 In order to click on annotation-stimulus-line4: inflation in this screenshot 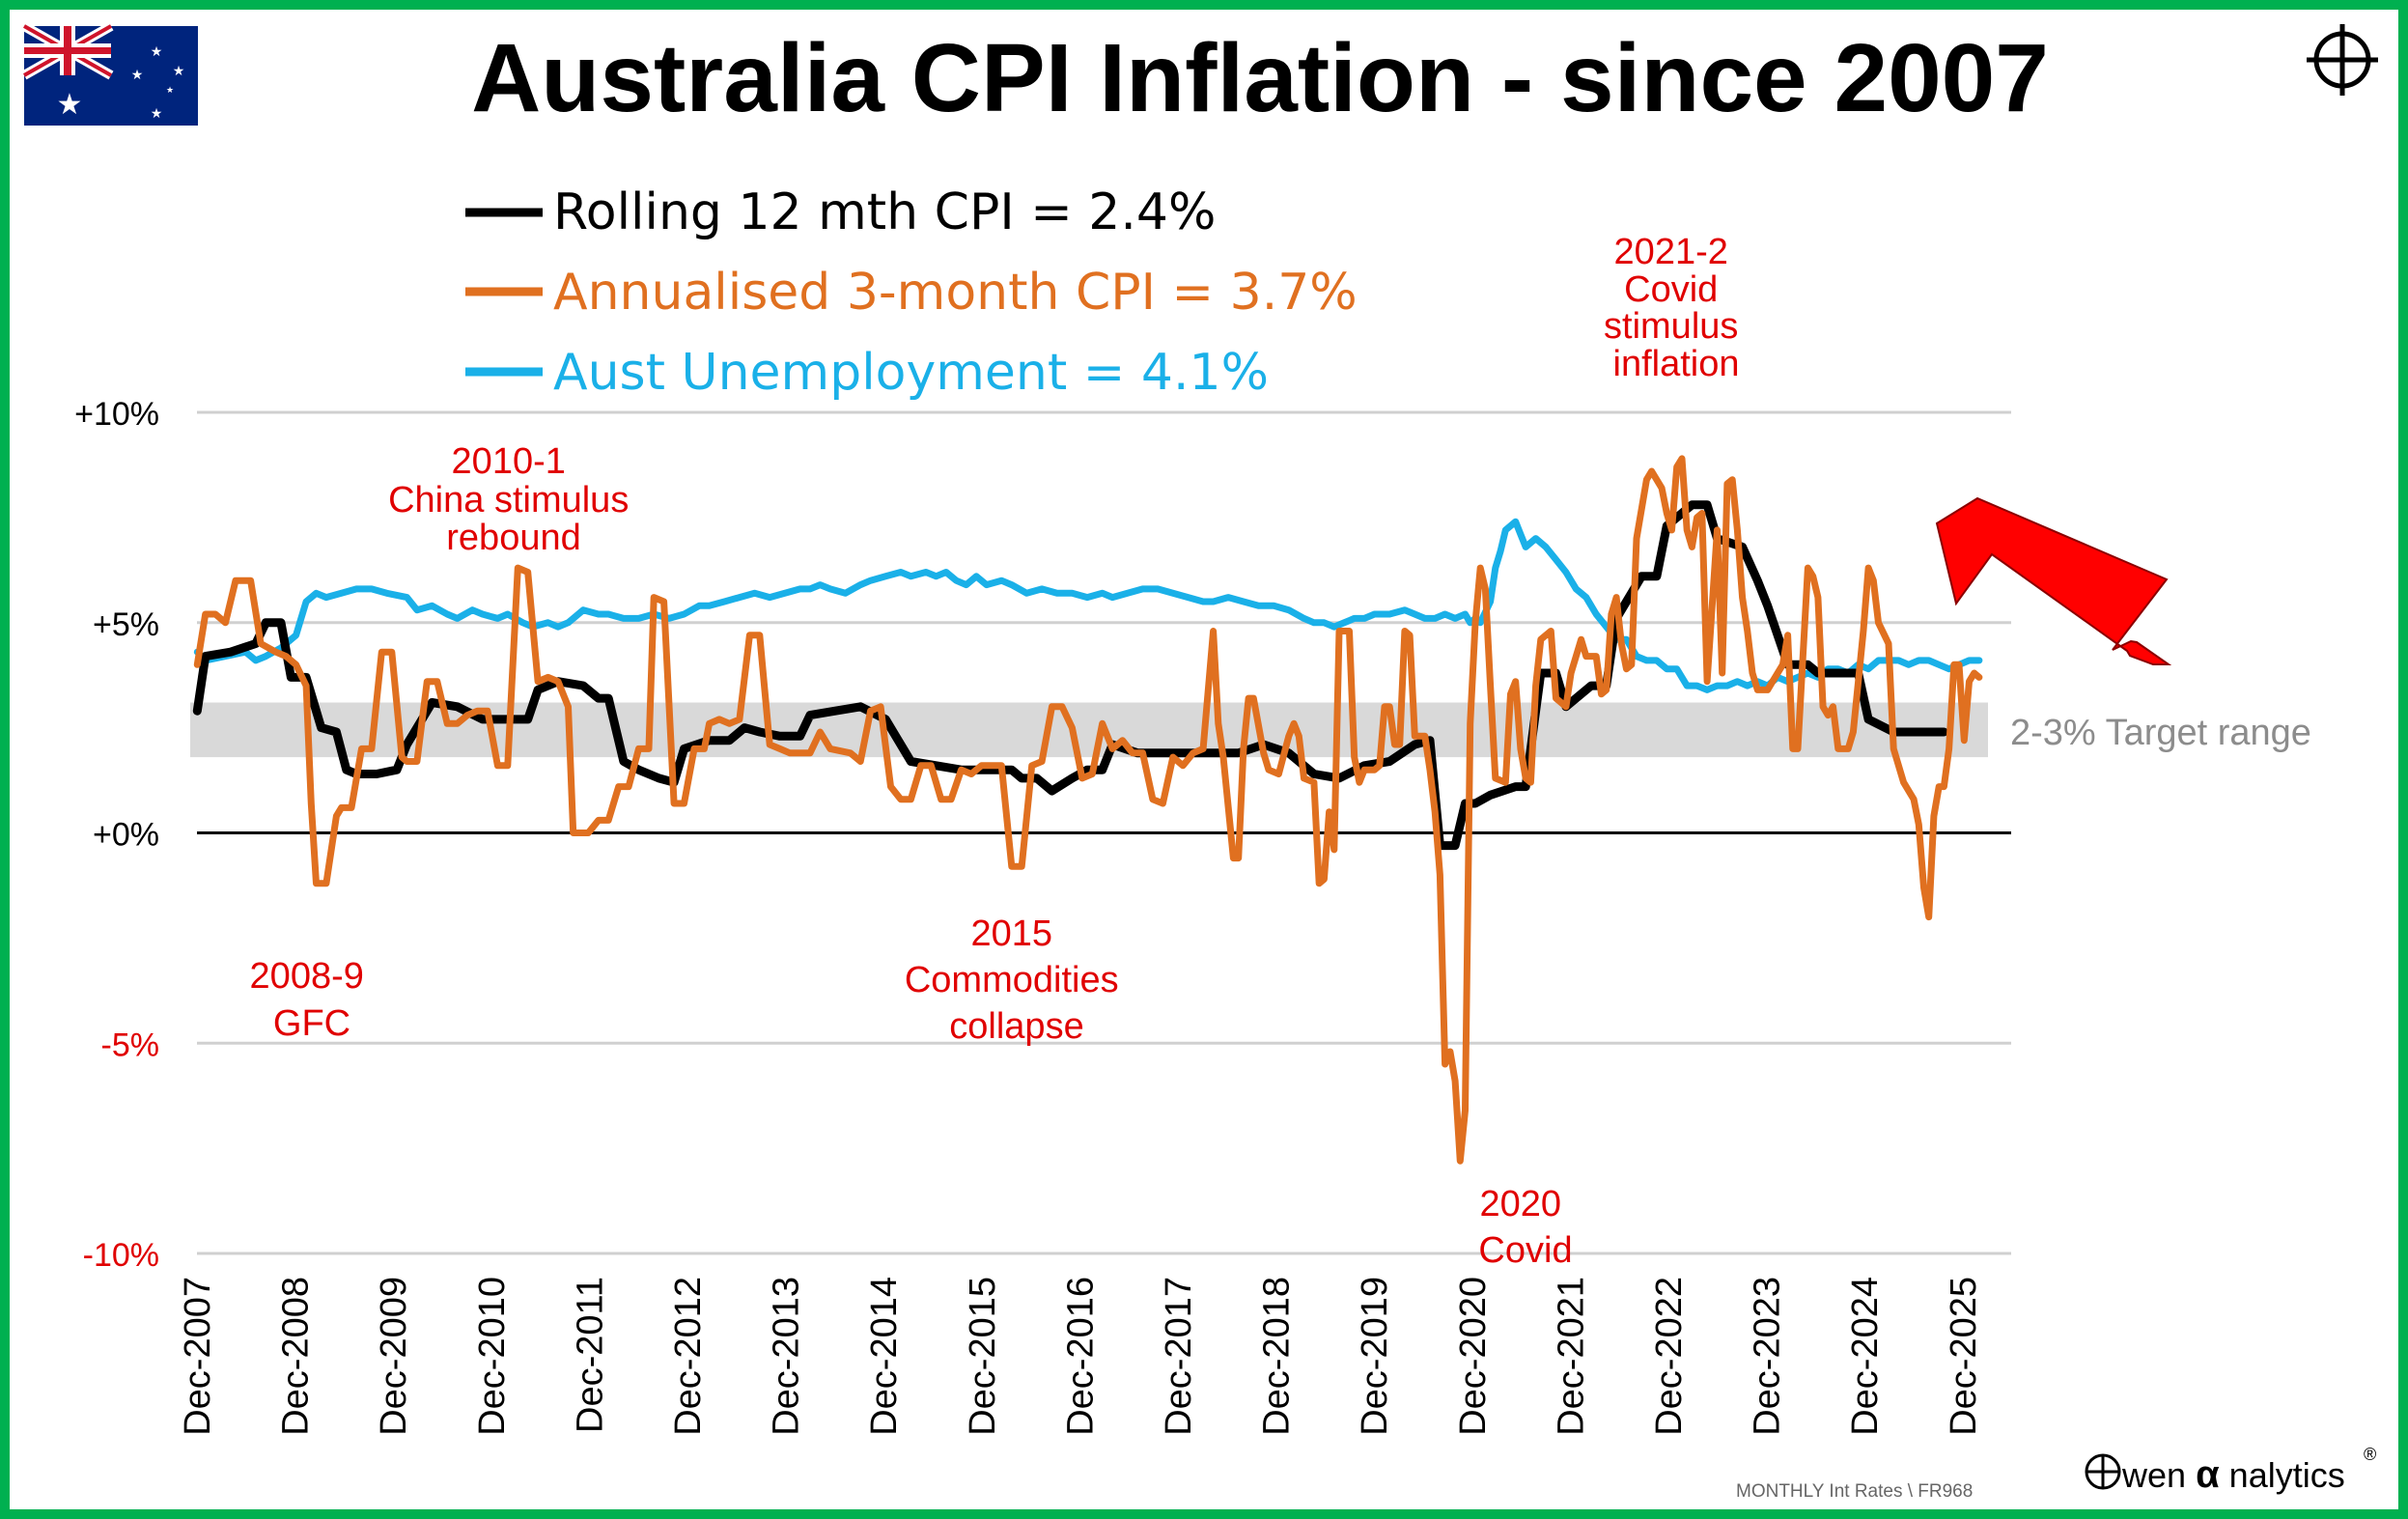, I will do `click(1677, 364)`.